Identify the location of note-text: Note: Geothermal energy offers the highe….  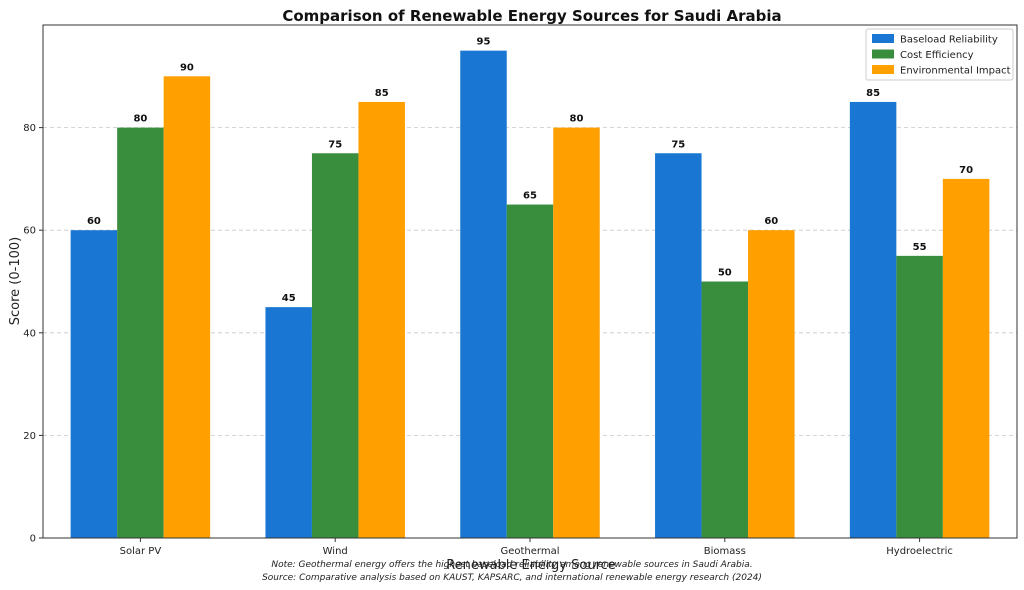
(511, 565).